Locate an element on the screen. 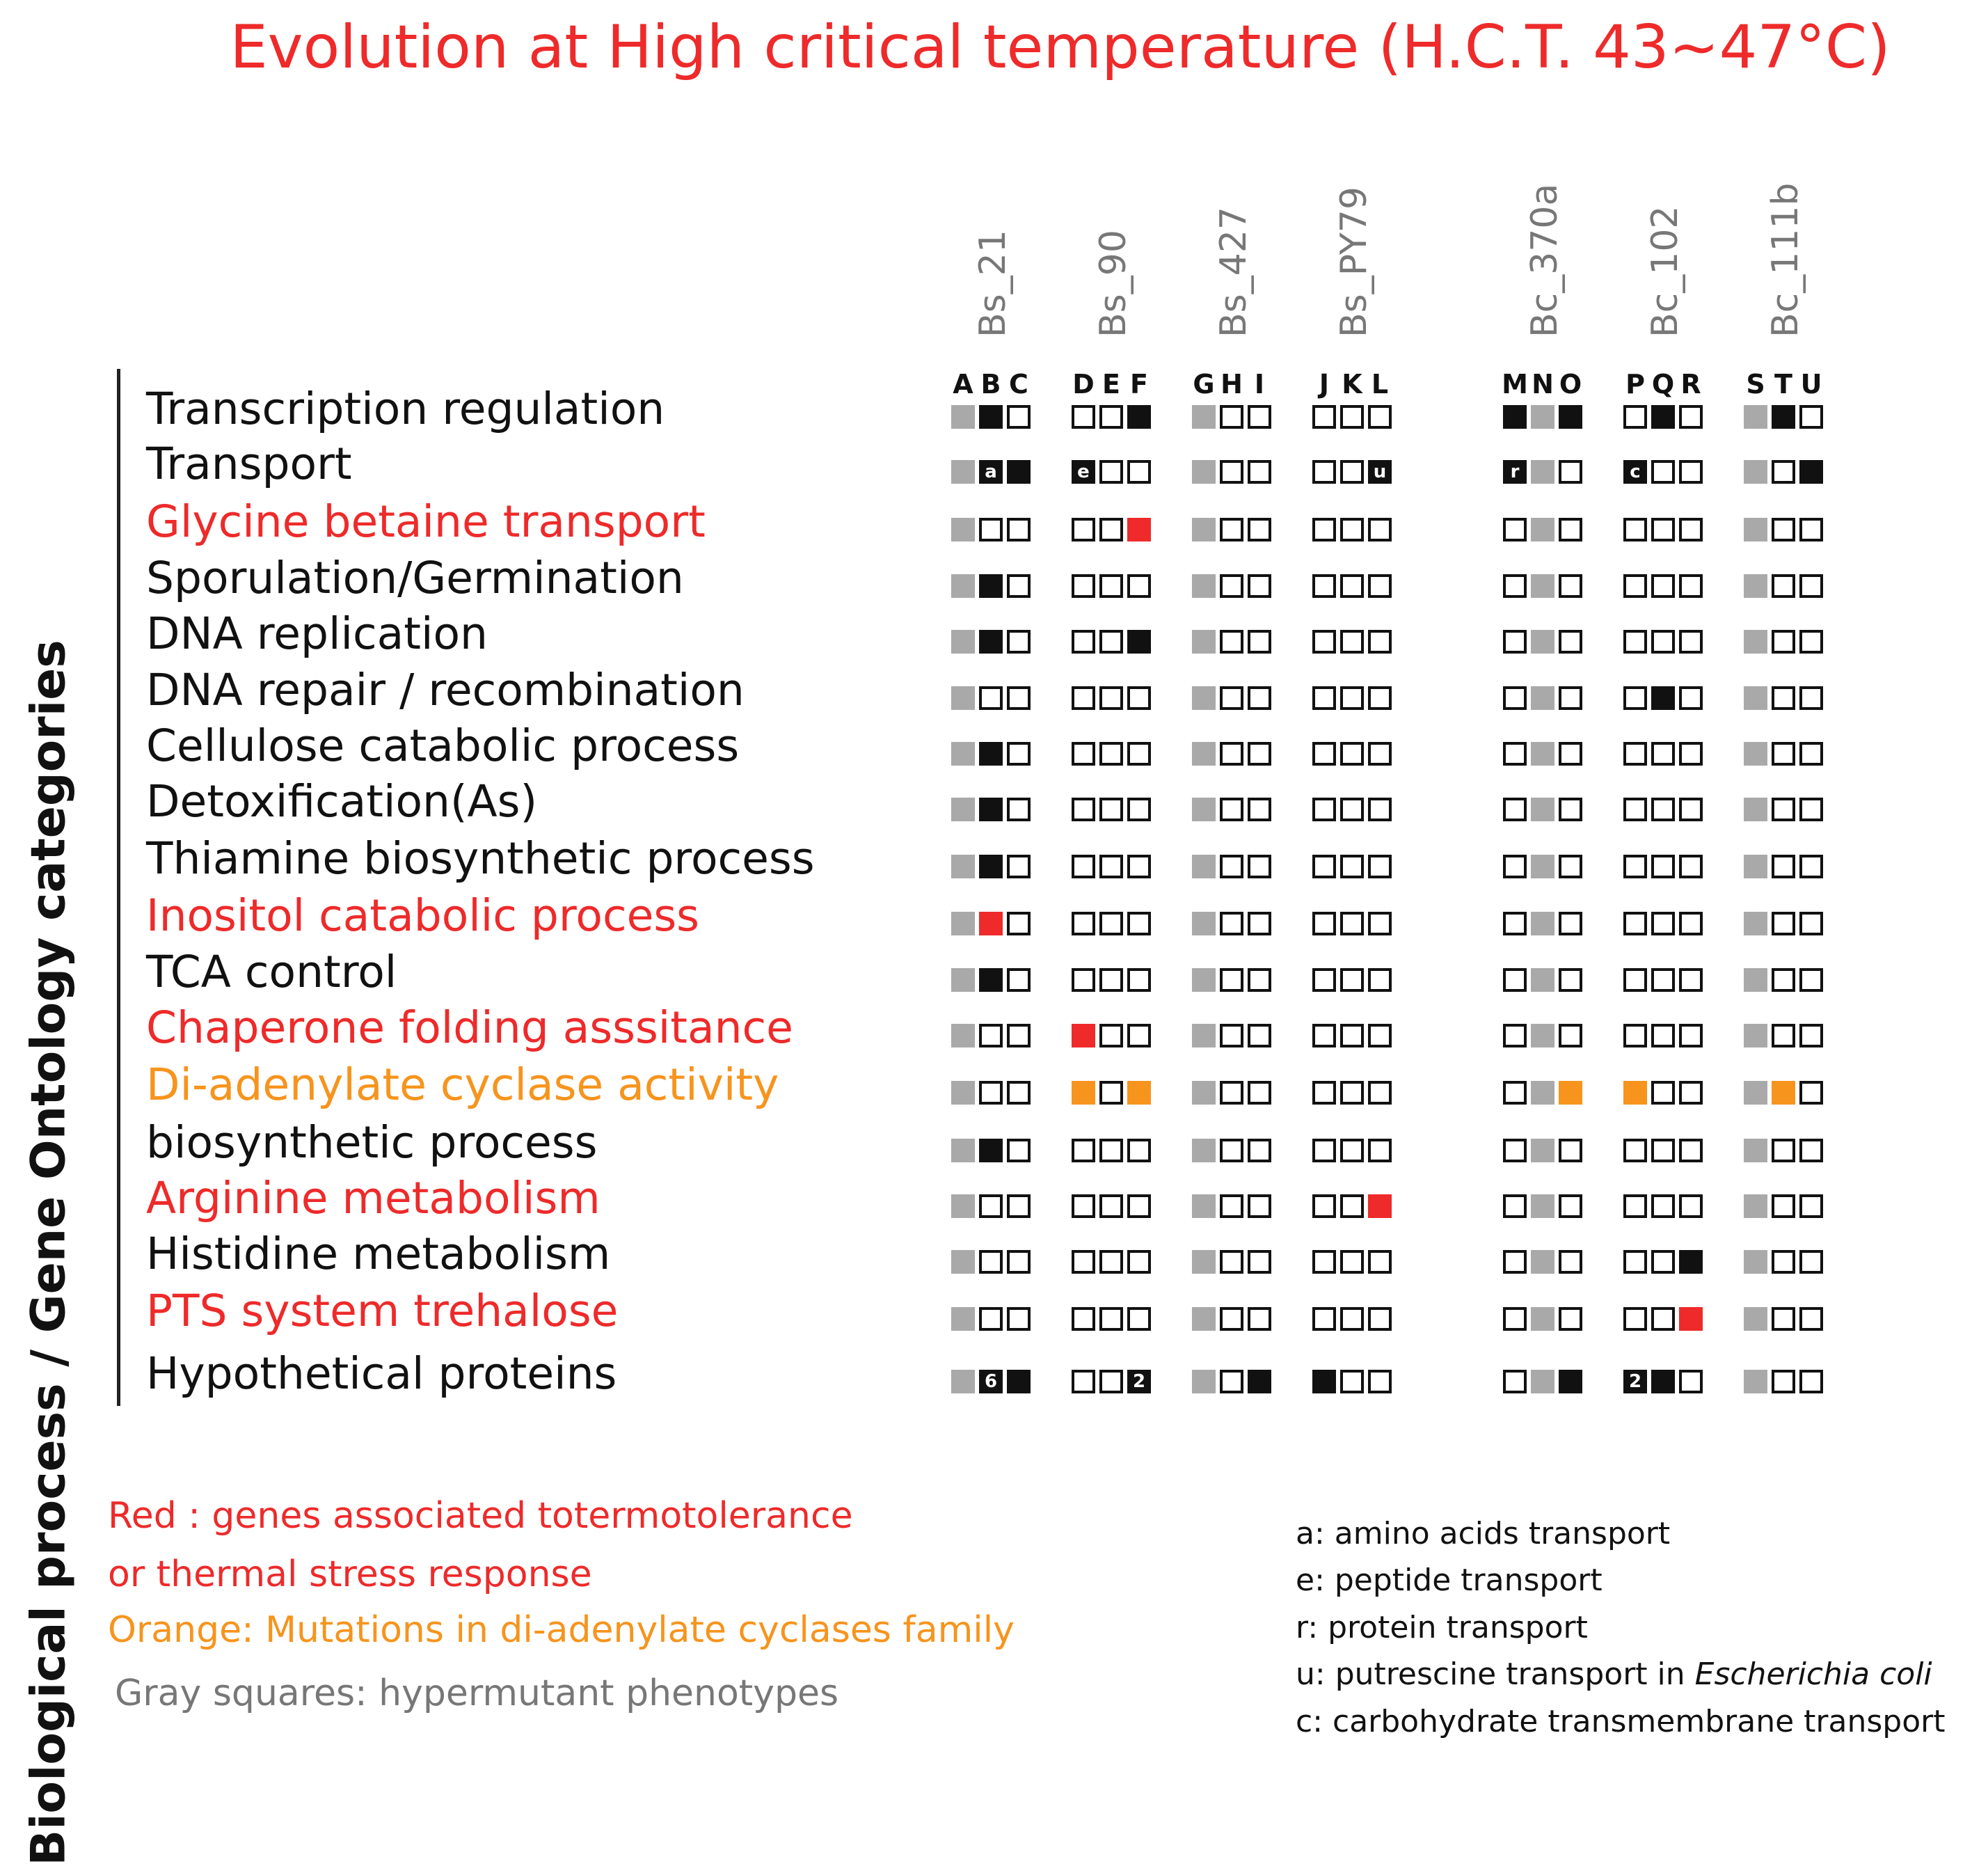 Image resolution: width=1988 pixels, height=1866 pixels. note-text: u: putrescine transport in is located at coordinates (1495, 1675).